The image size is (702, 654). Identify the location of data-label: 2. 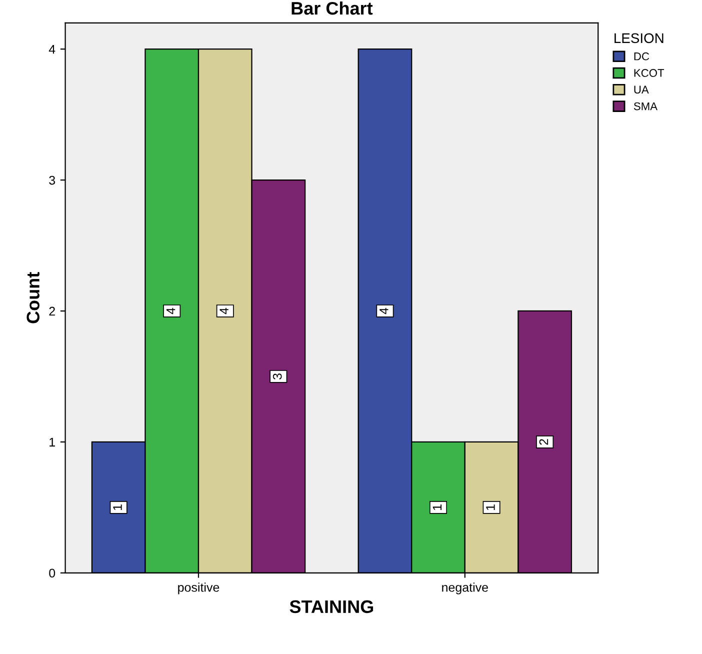
(543, 442).